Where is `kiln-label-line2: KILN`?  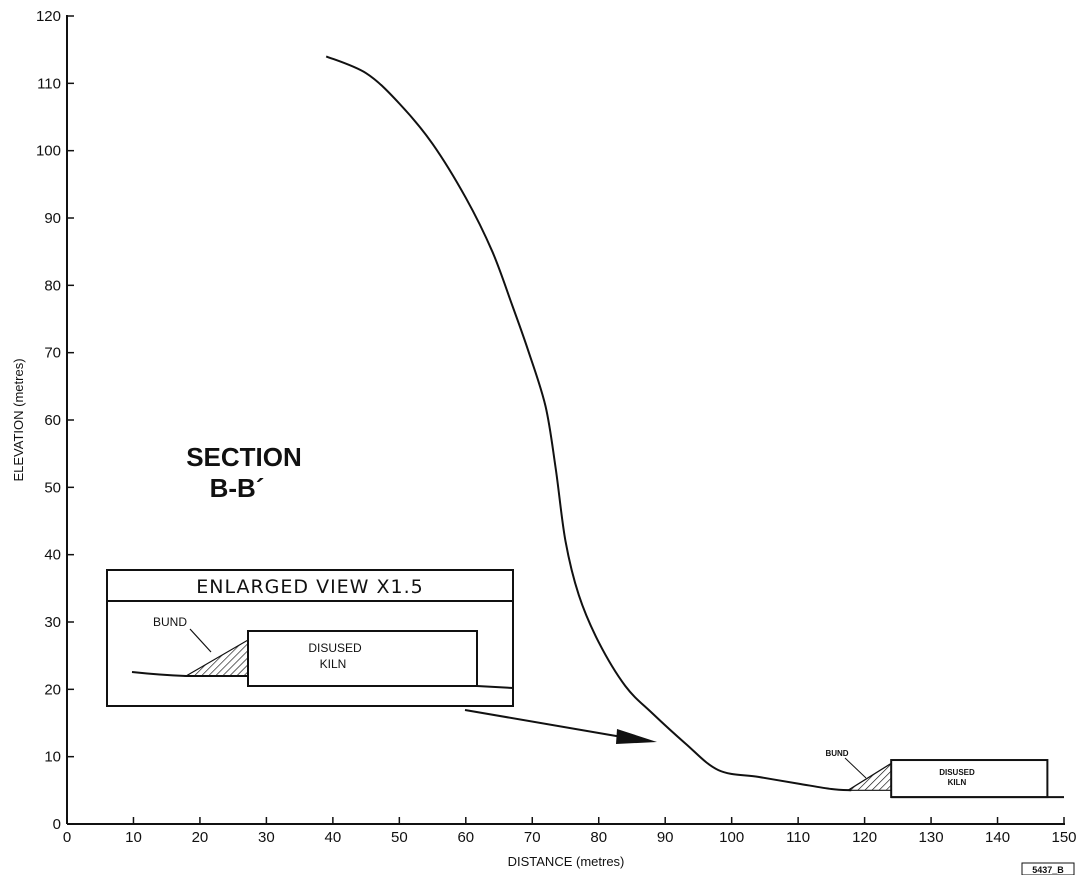
kiln-label-line2: KILN is located at coordinates (957, 782).